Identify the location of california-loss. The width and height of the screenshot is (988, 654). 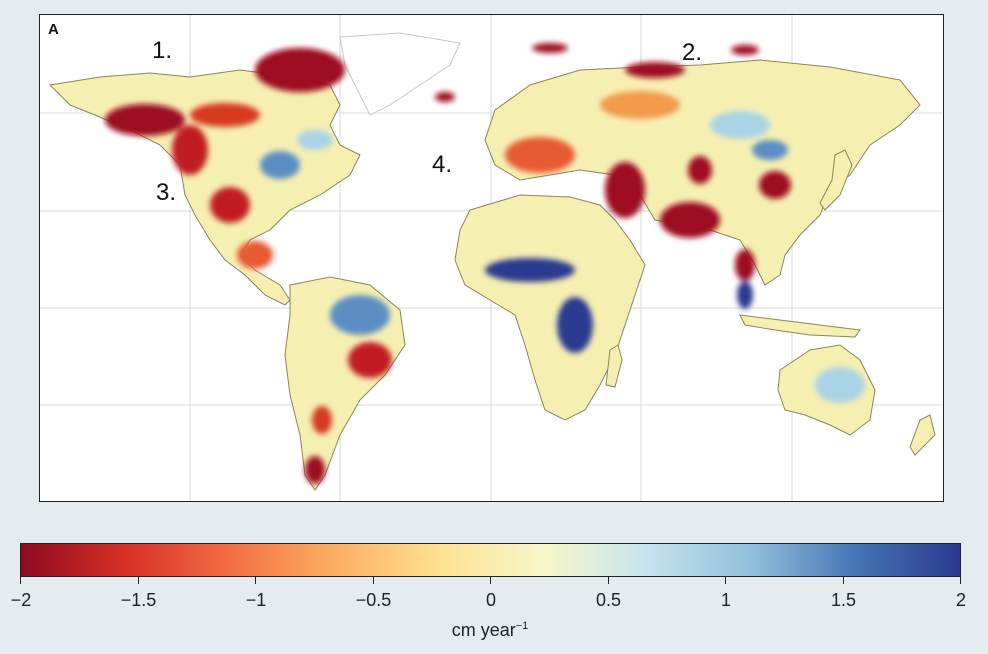
(230, 205).